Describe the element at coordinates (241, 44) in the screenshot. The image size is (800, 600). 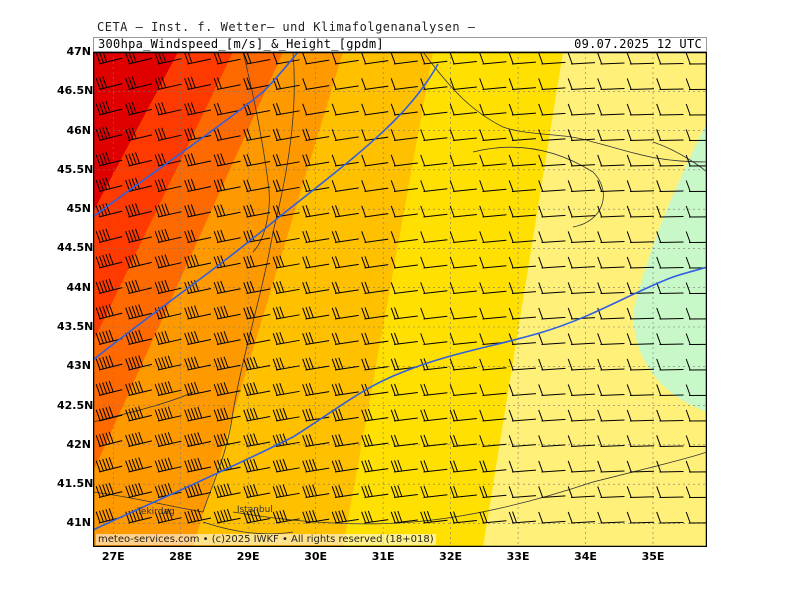
I see `product-title: 300hpa_Windspeed_[m/s]_&_Height_[gpdm]` at that location.